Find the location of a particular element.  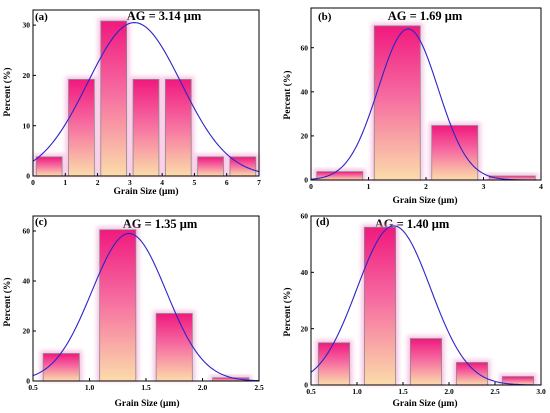

panel-label: (c) is located at coordinates (41, 222).